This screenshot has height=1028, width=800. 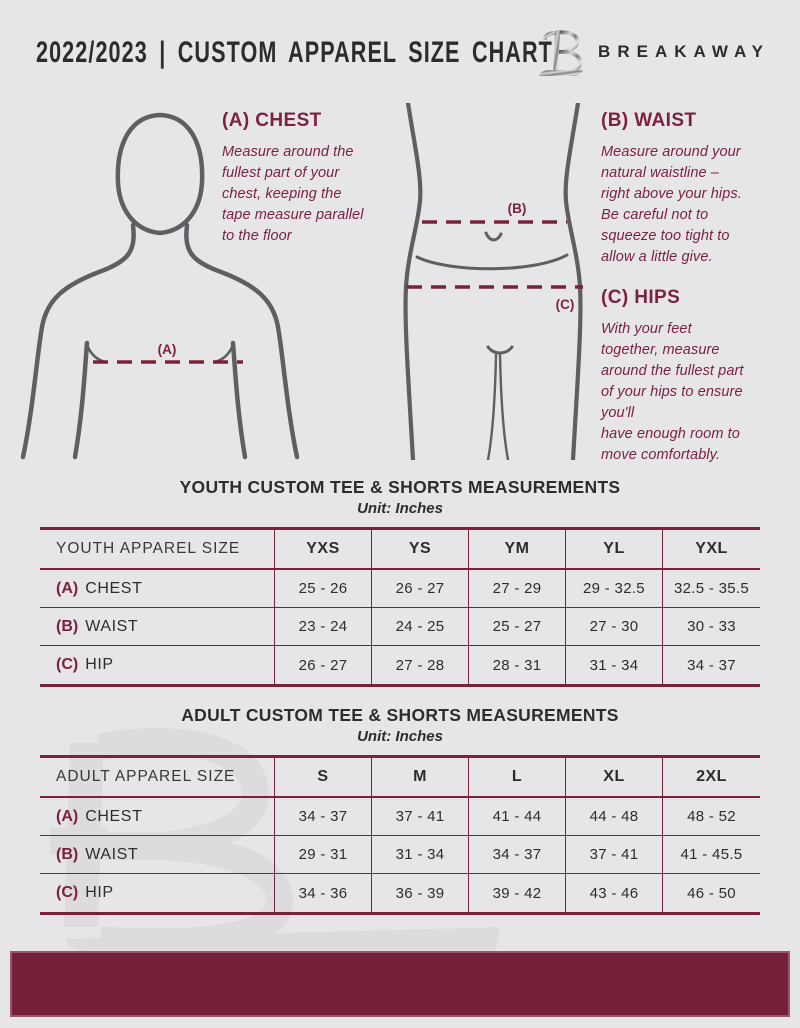 What do you see at coordinates (711, 778) in the screenshot?
I see `size-col-header: 2XL` at bounding box center [711, 778].